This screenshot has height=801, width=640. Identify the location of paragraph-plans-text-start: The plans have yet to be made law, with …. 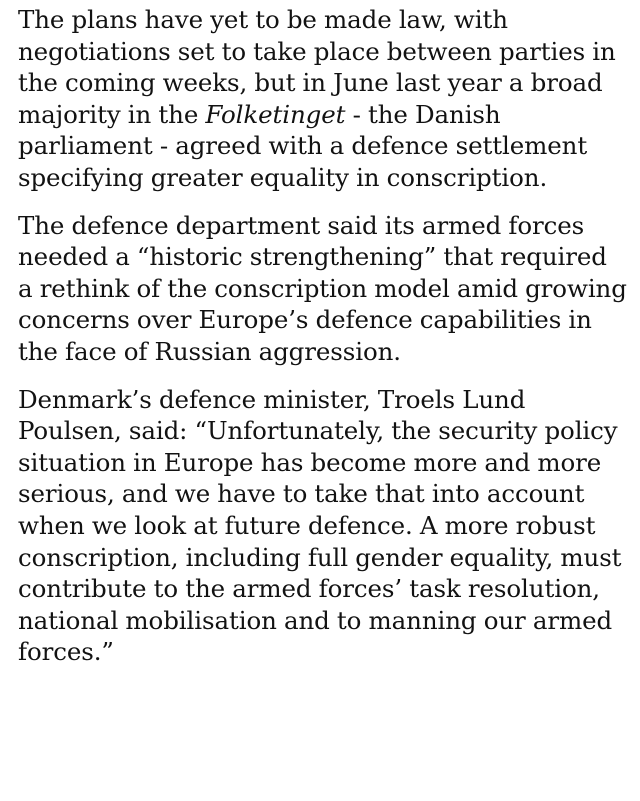
(317, 67).